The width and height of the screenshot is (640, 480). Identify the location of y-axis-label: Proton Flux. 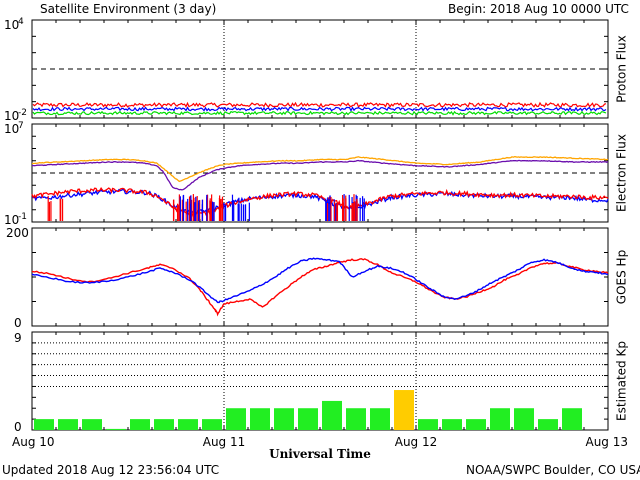
(622, 68).